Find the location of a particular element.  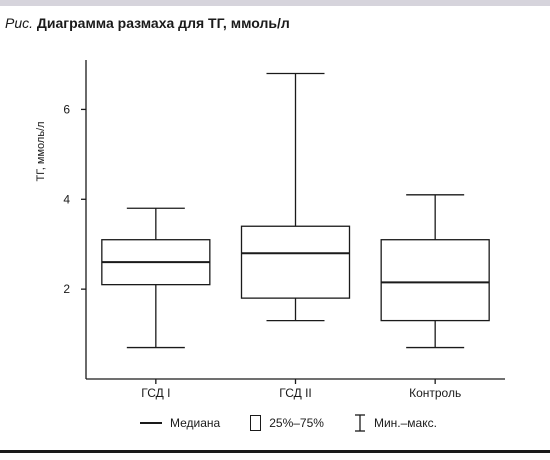

legend-item-range: Мин.–макс. is located at coordinates (395, 423).